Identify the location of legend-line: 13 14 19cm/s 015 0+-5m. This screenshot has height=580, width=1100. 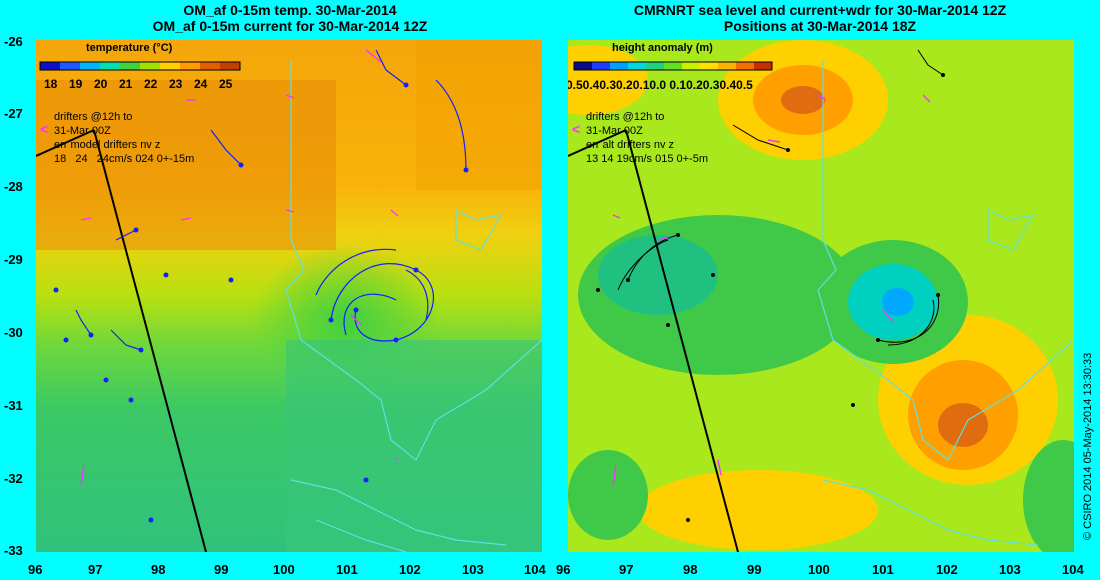
(647, 159).